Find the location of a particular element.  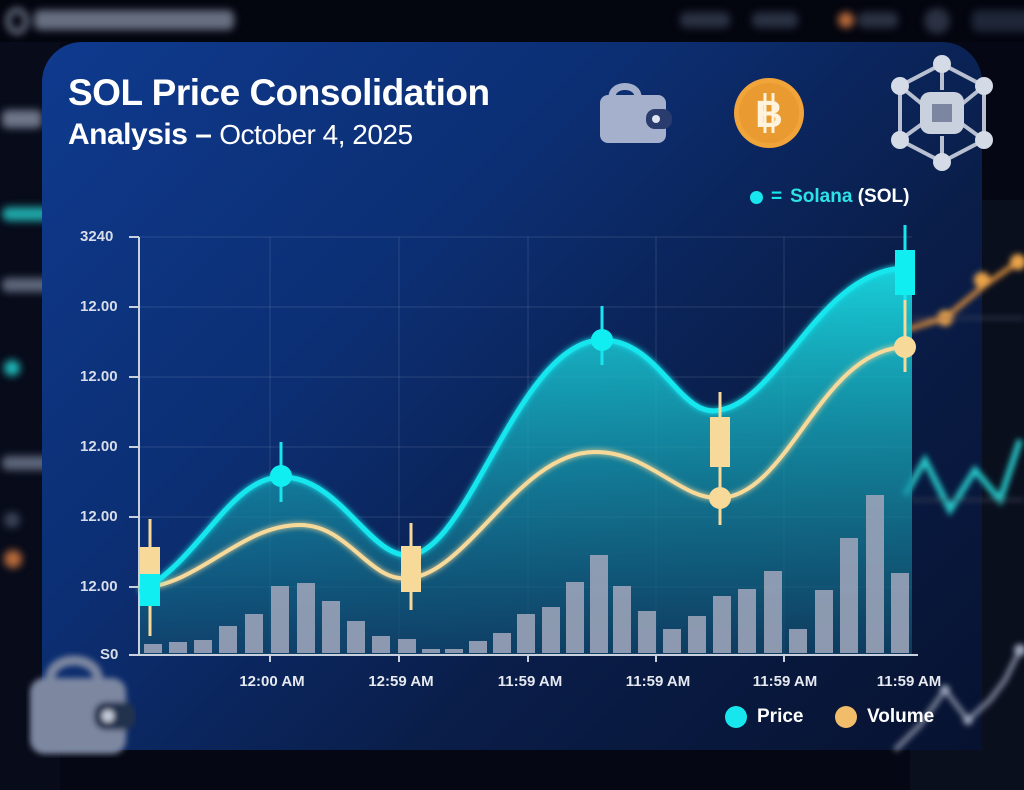

background-brand is located at coordinates (134, 20).